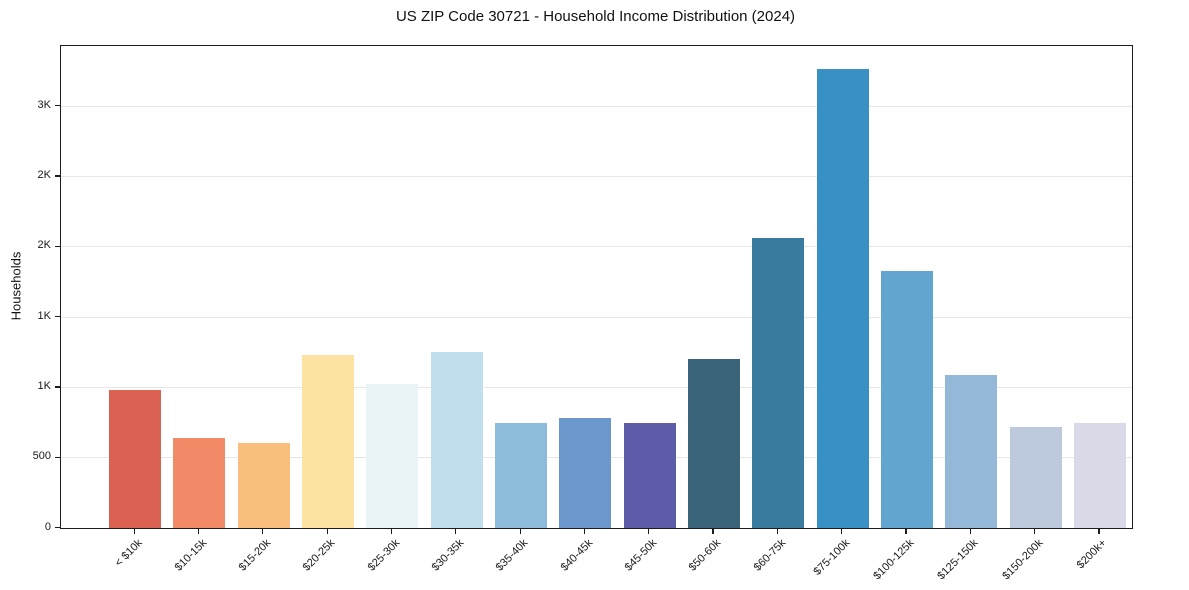 The width and height of the screenshot is (1189, 590). Describe the element at coordinates (199, 483) in the screenshot. I see `bar-10-15k` at that location.